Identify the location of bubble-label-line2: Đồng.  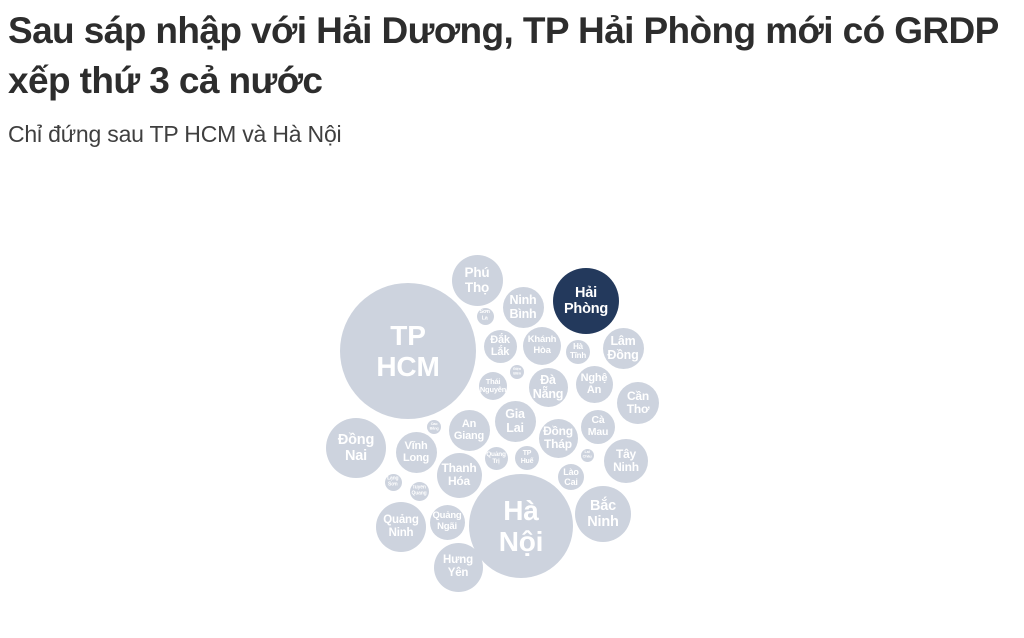
(623, 355).